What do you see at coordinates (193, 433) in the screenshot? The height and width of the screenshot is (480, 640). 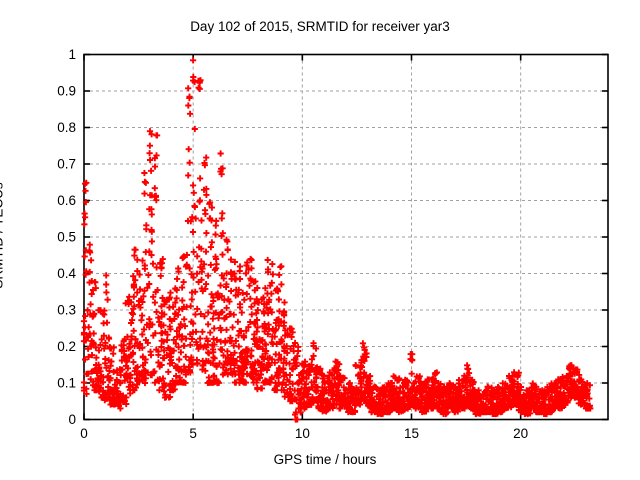 I see `x-tick-label: 5` at bounding box center [193, 433].